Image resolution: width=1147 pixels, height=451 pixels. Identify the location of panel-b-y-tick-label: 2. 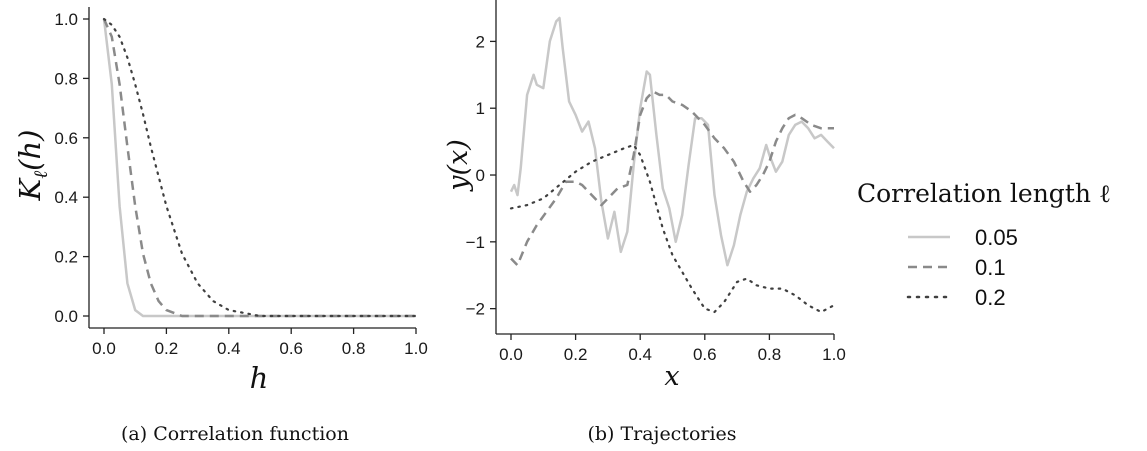
(480, 41).